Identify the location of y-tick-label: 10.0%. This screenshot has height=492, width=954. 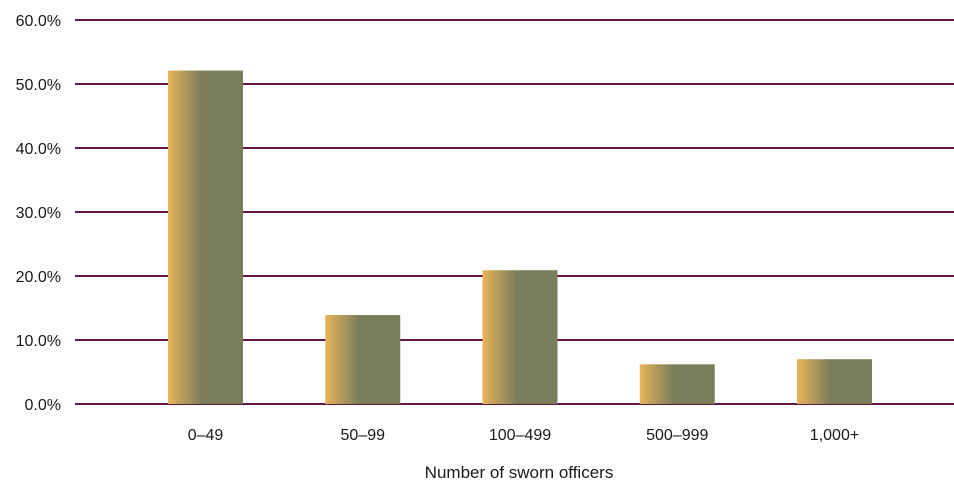
(38, 341).